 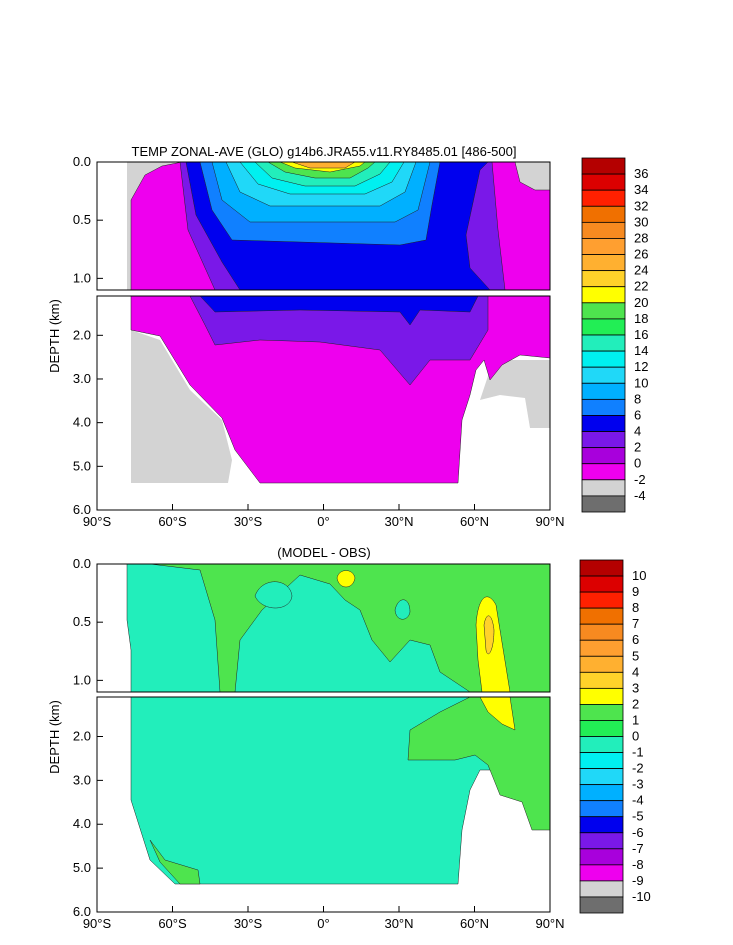 I want to click on colorbar-label: -2, so click(x=640, y=479).